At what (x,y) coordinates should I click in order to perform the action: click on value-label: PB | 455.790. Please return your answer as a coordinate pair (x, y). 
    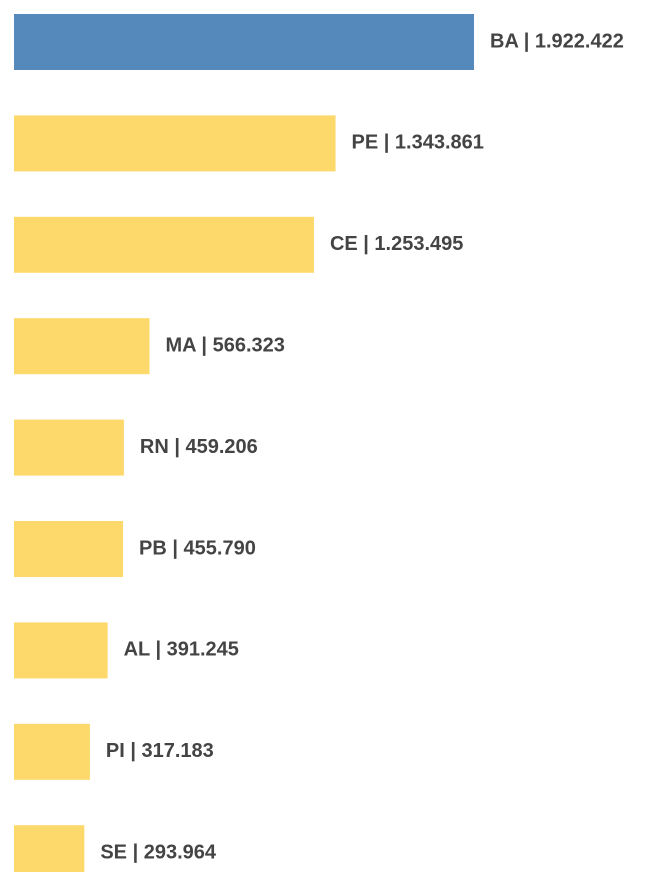
    Looking at the image, I should click on (197, 548).